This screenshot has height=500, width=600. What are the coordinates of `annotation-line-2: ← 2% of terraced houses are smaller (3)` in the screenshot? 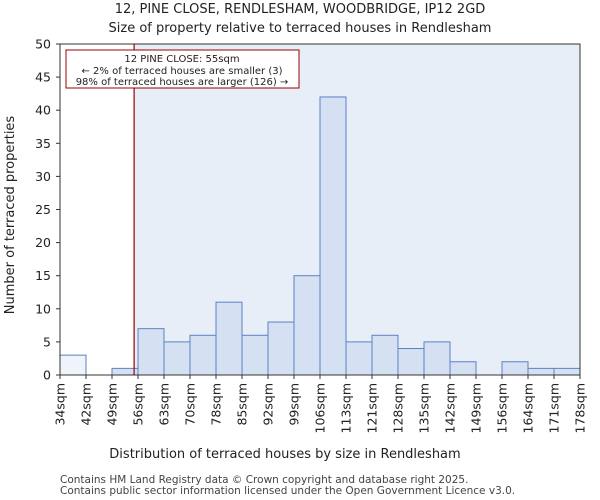 It's located at (182, 71).